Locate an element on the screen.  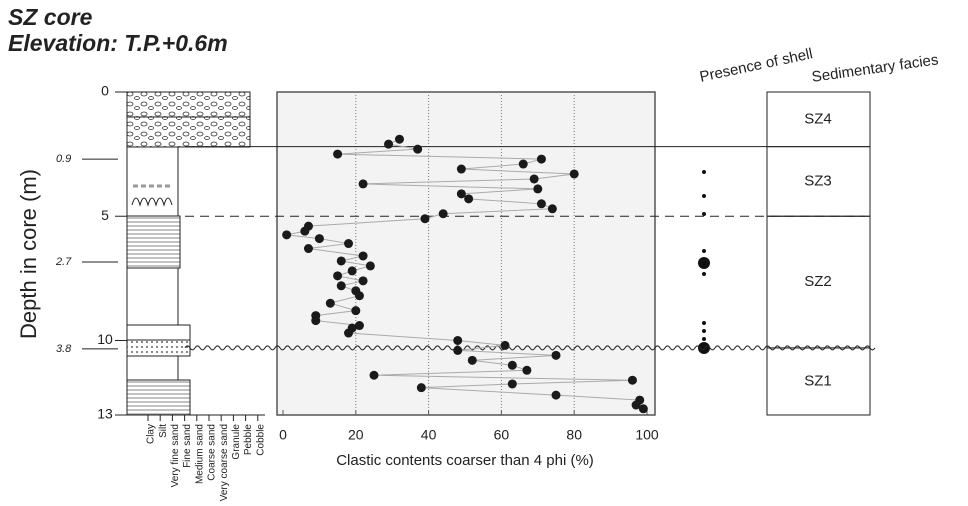
x-tick-label: 40 is located at coordinates (429, 435).